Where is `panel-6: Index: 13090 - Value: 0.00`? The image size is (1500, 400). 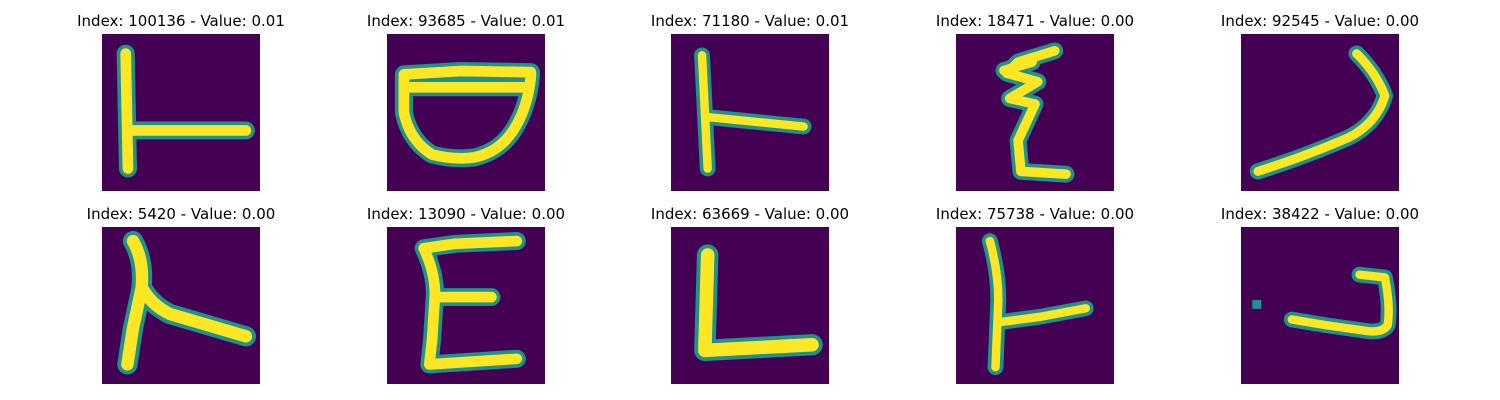
panel-6: Index: 13090 - Value: 0.00 is located at coordinates (466, 297).